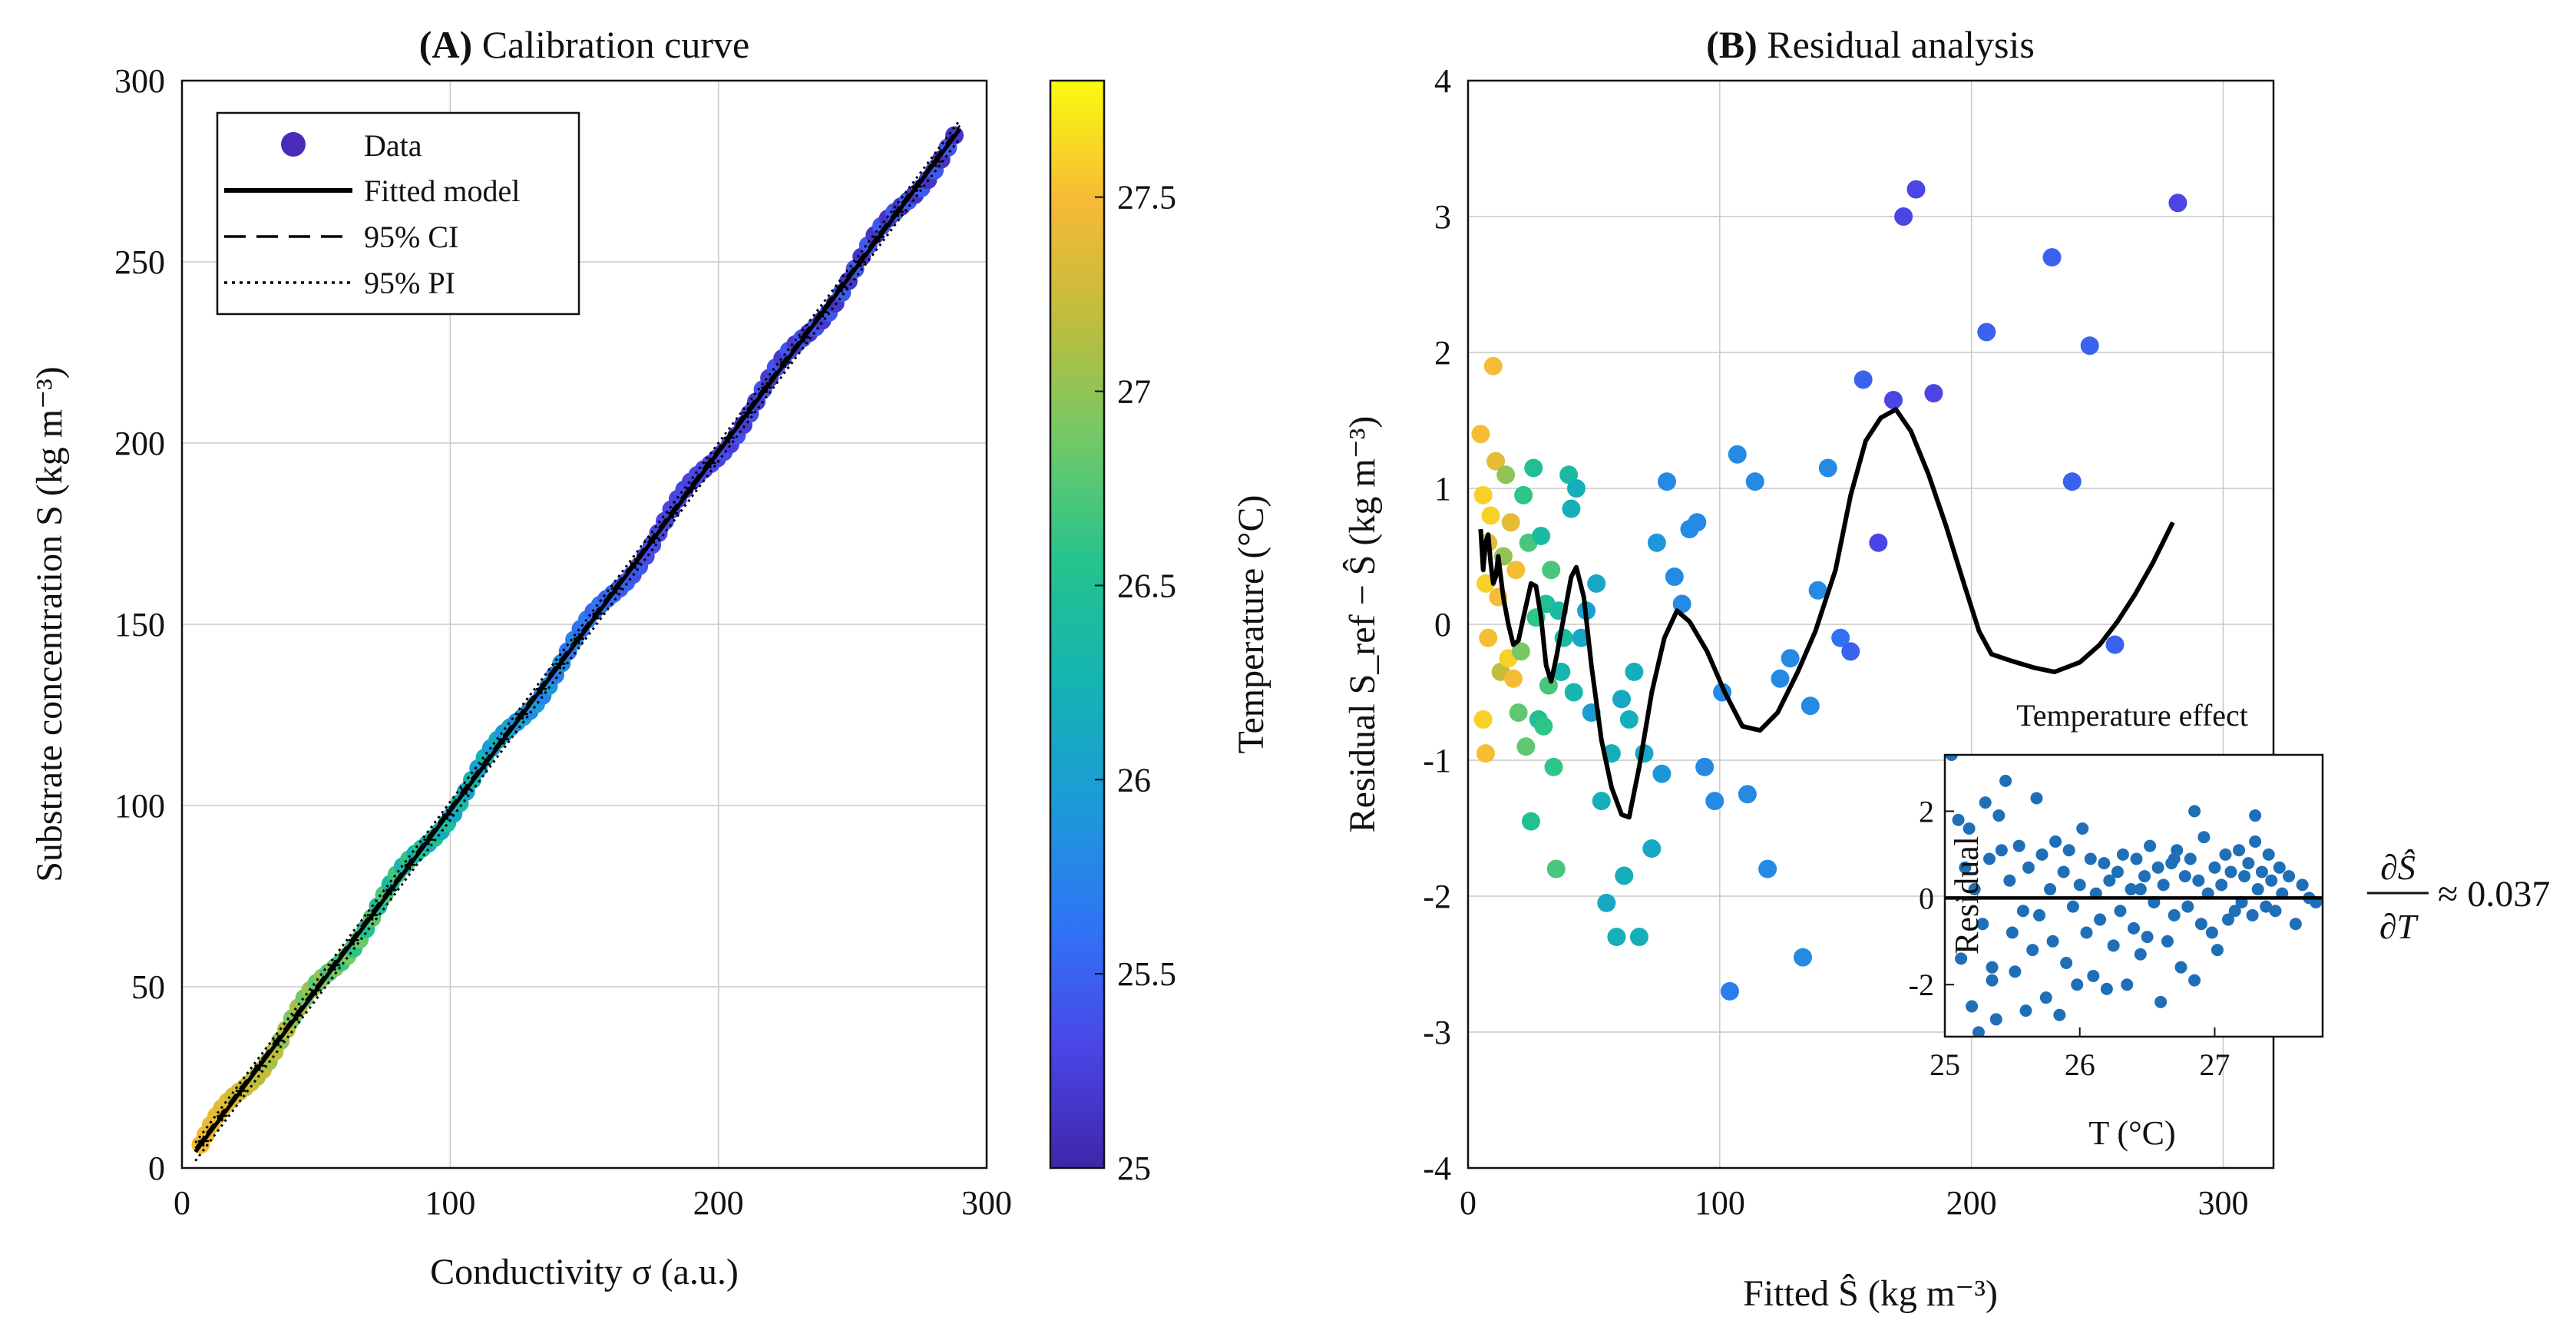  What do you see at coordinates (1134, 1168) in the screenshot?
I see `colorbar-tick-label: 25` at bounding box center [1134, 1168].